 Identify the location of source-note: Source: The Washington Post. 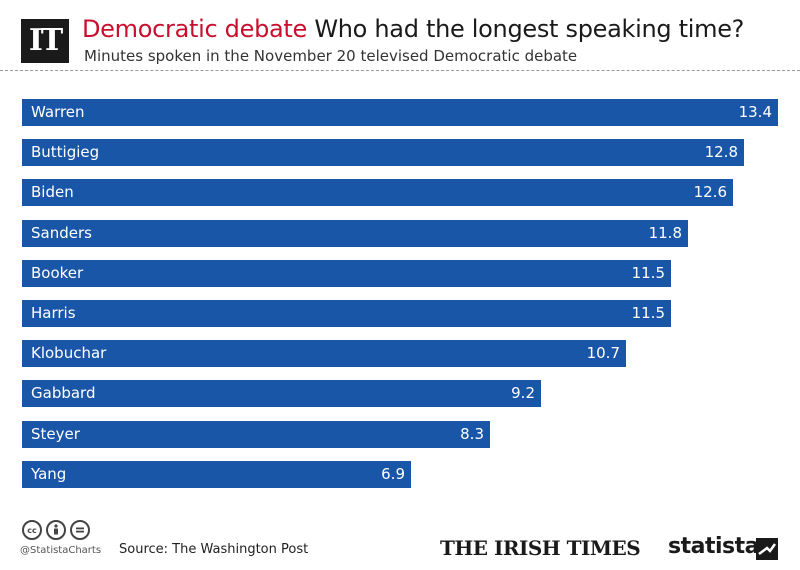
(214, 549).